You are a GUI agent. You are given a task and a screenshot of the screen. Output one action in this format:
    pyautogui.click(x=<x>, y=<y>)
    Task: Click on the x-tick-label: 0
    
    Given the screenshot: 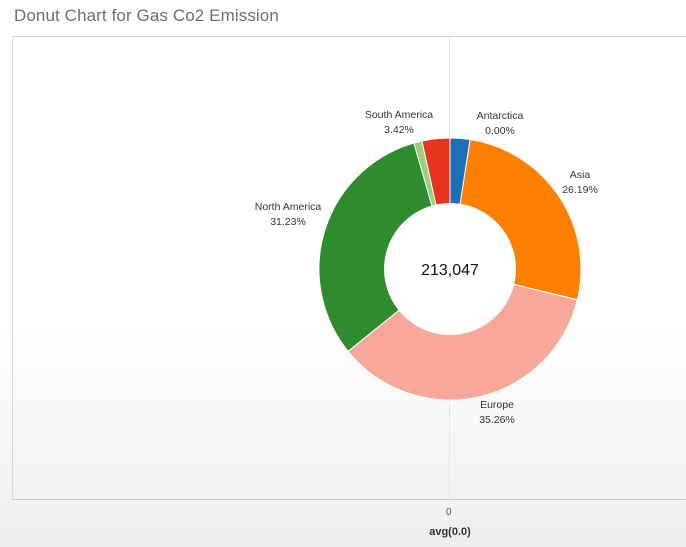 What is the action you would take?
    pyautogui.click(x=449, y=512)
    